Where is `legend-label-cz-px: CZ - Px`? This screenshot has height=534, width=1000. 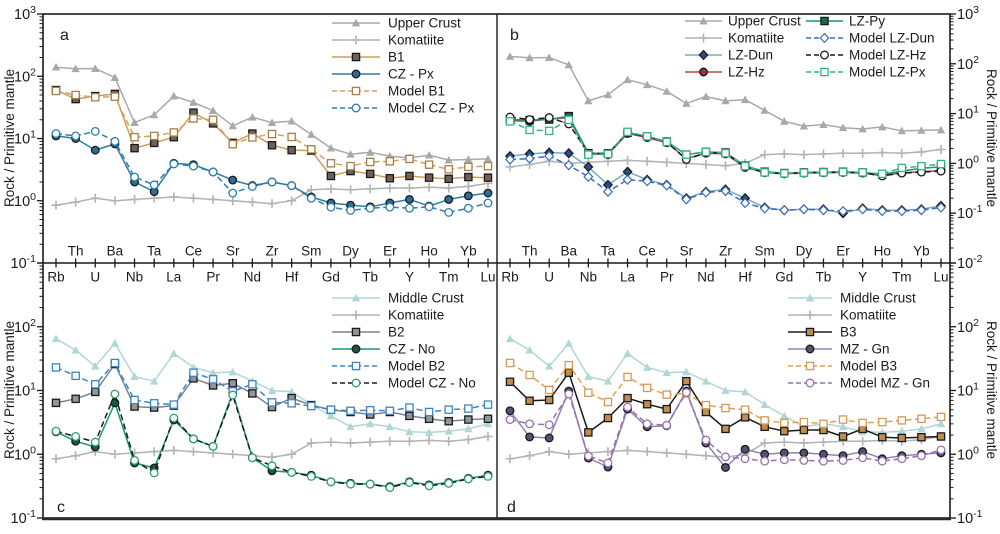 legend-label-cz-px: CZ - Px is located at coordinates (411, 74).